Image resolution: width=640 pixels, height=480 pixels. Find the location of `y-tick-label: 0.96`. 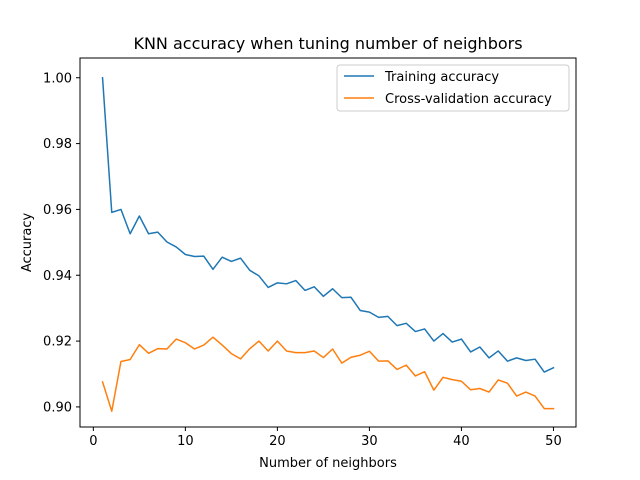

y-tick-label: 0.96 is located at coordinates (57, 210).